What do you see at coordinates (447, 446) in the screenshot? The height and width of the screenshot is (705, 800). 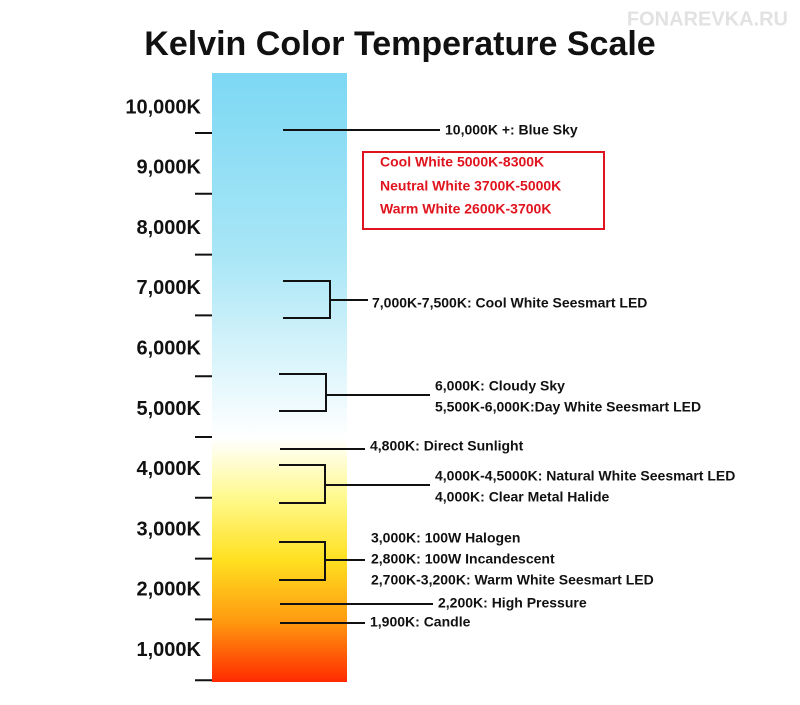 I see `annotation: 4,800K: Direct Sunlight` at bounding box center [447, 446].